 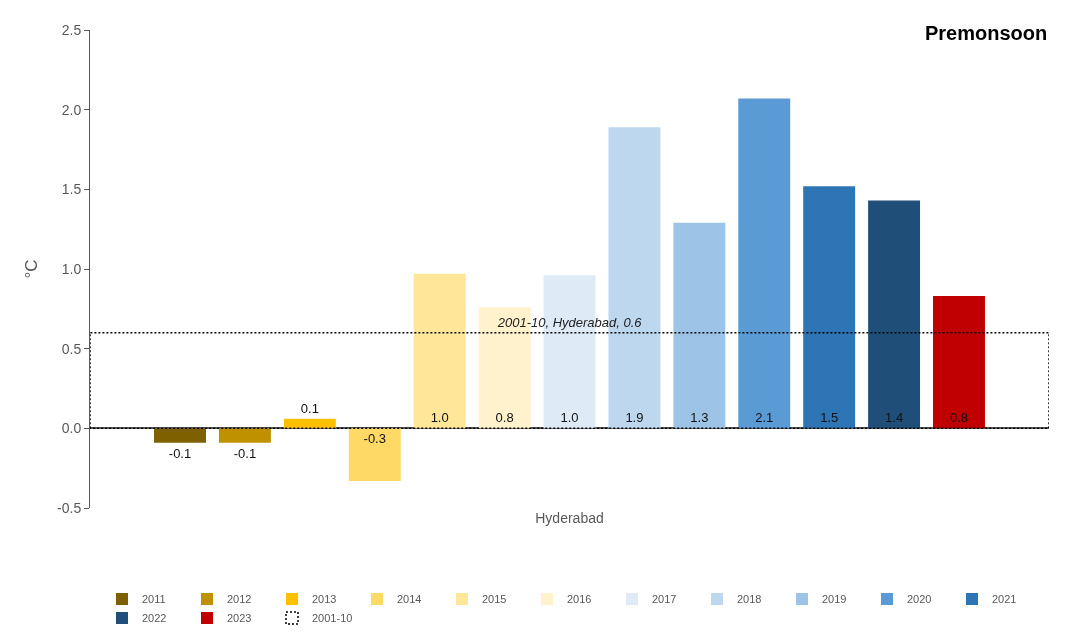 What do you see at coordinates (374, 439) in the screenshot?
I see `data-label: -0.3` at bounding box center [374, 439].